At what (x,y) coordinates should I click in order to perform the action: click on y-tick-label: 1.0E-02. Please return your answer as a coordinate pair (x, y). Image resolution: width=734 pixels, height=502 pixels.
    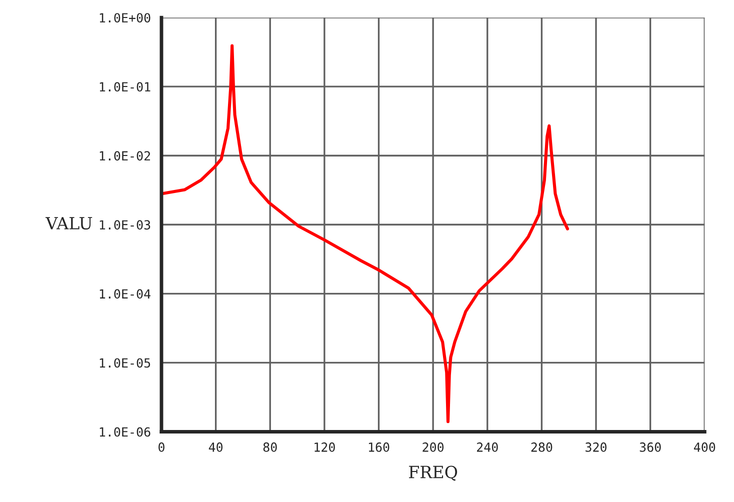
    Looking at the image, I should click on (125, 156).